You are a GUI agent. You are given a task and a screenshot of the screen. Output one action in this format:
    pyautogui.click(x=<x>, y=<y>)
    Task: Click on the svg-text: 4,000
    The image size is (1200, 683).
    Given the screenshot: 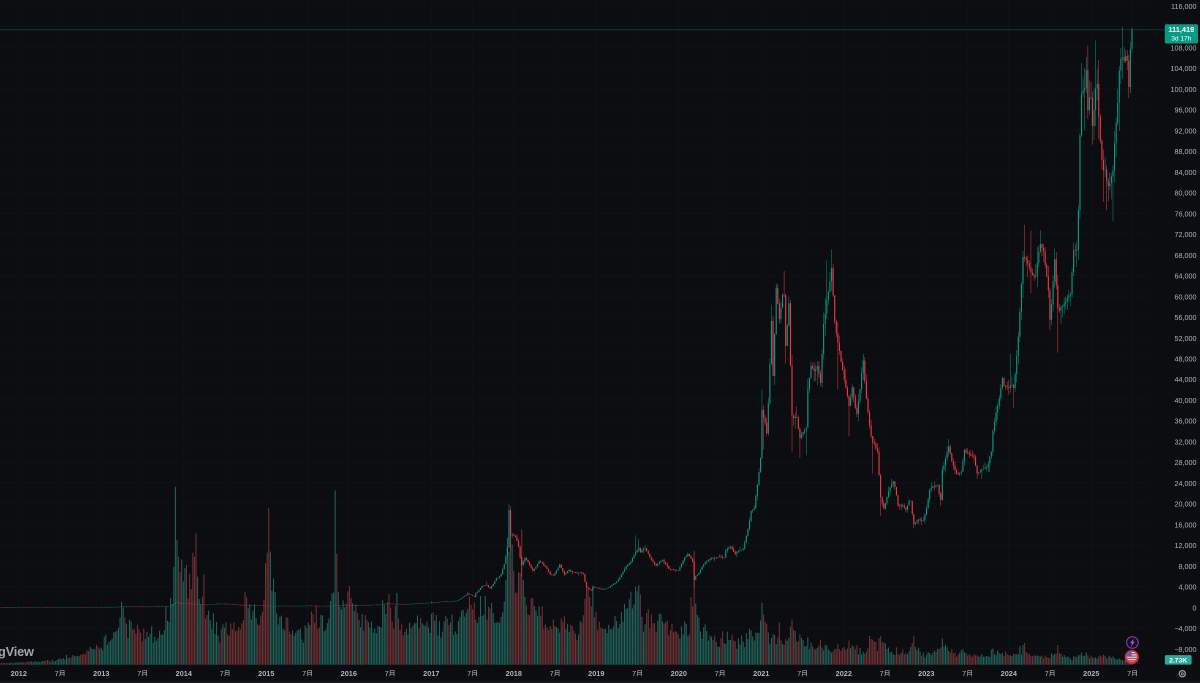 What is the action you would take?
    pyautogui.click(x=1188, y=587)
    